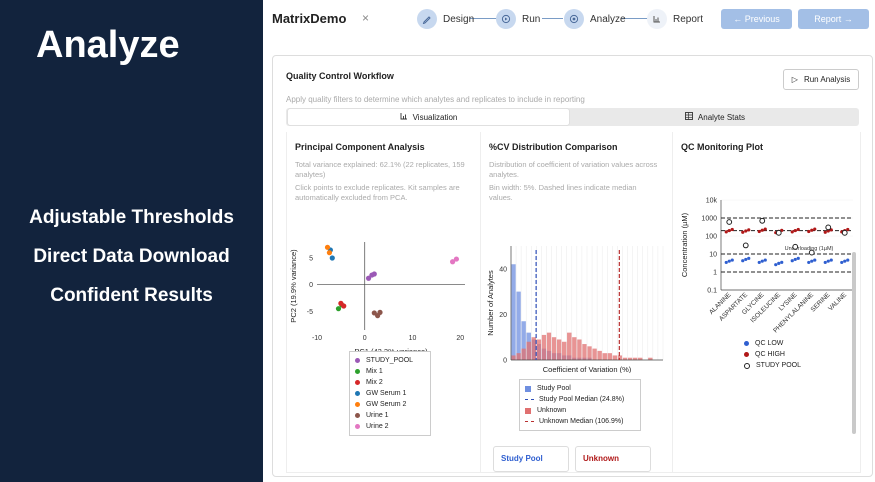 The image size is (875, 482). I want to click on qc-y-tick-label: 0.1, so click(712, 291).